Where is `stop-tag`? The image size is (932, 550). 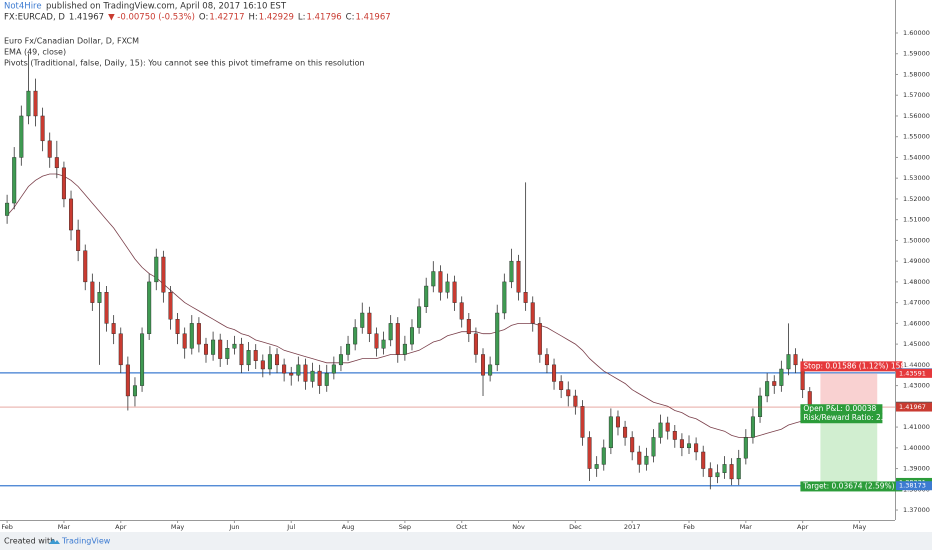
stop-tag is located at coordinates (914, 373).